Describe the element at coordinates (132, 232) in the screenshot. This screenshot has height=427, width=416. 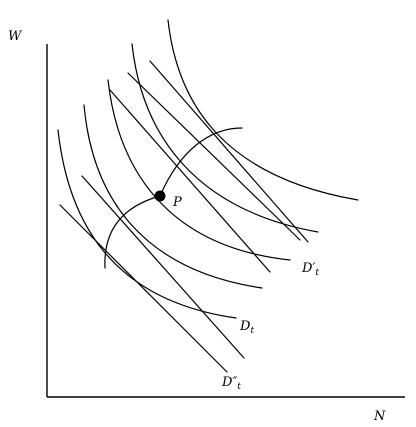
I see `tangency-arc-lower` at that location.